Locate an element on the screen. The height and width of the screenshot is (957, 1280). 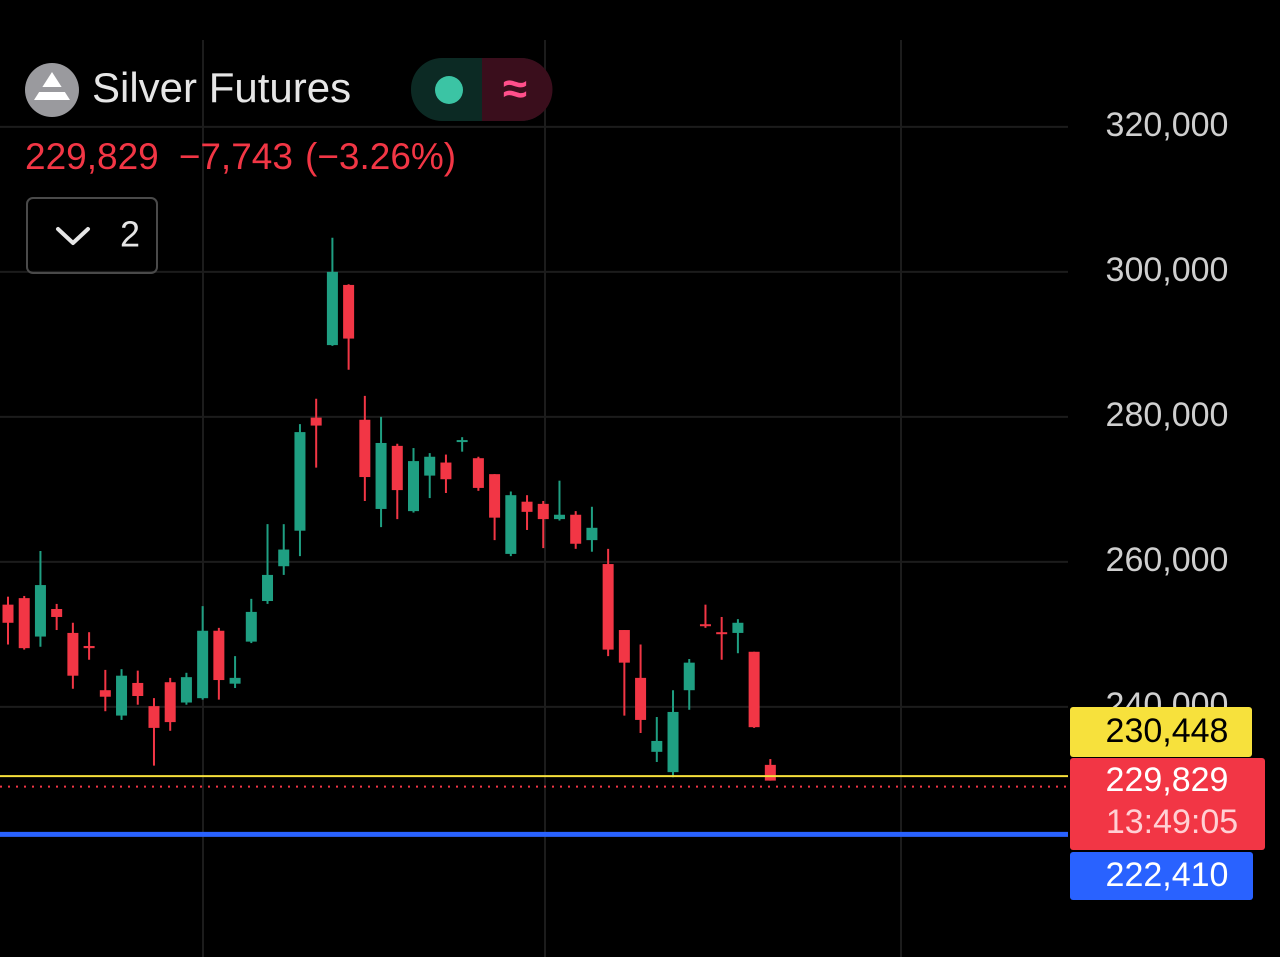
chart-title: Silver Futures is located at coordinates (221, 87).